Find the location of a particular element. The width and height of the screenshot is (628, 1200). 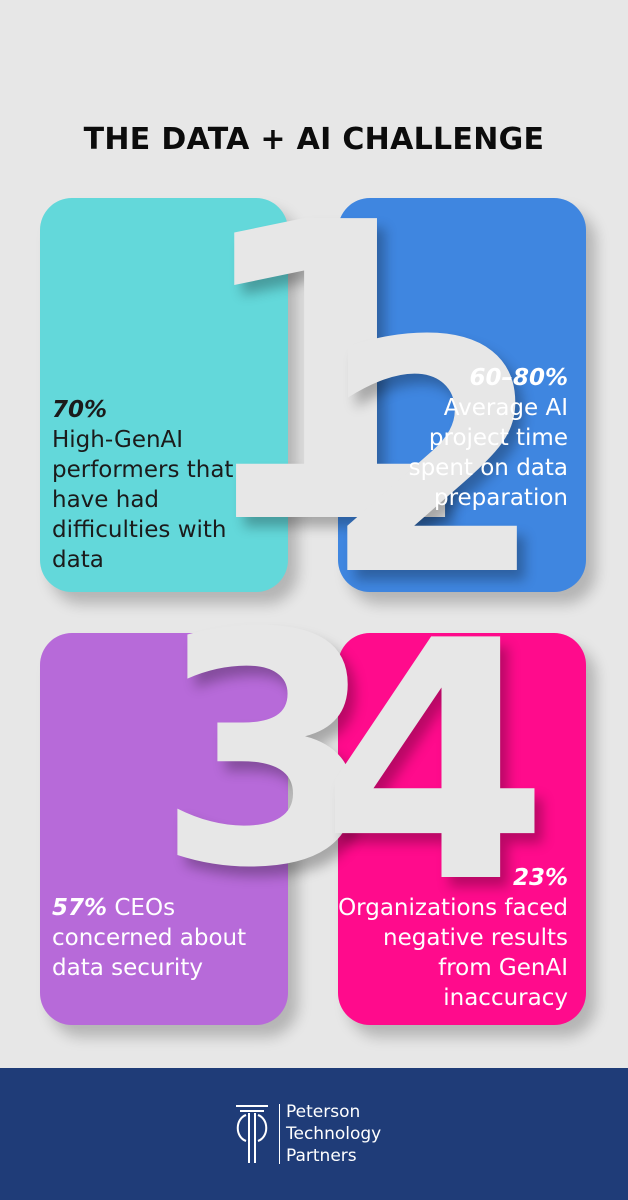

big-number-2: 2 is located at coordinates (433, 460).